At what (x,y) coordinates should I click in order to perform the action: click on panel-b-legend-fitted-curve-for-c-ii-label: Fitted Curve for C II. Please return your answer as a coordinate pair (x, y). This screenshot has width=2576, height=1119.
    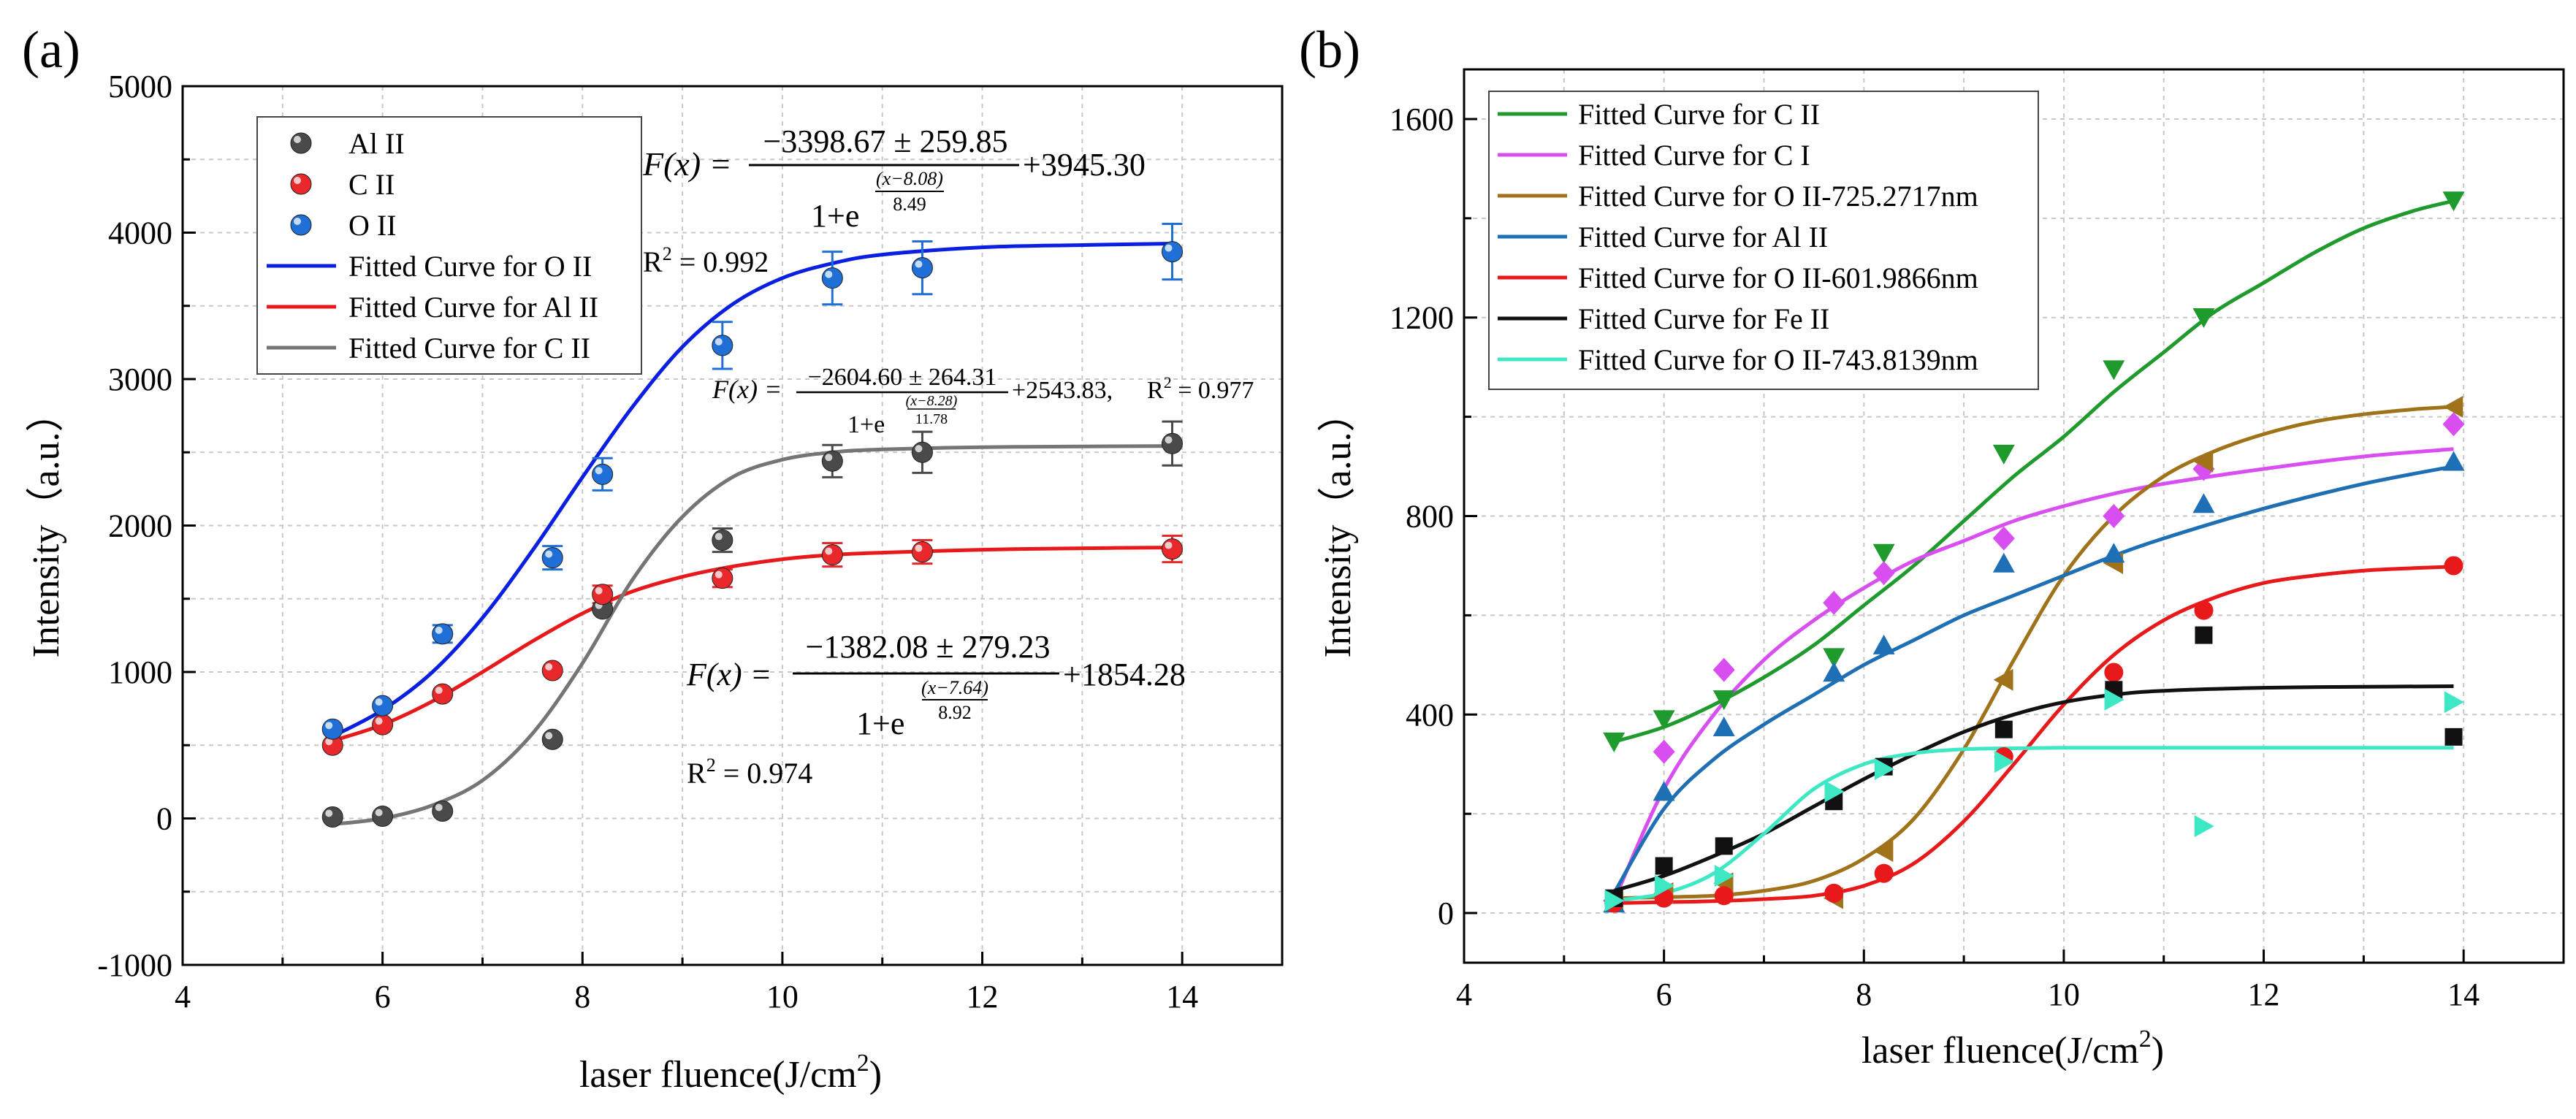
    Looking at the image, I should click on (1699, 115).